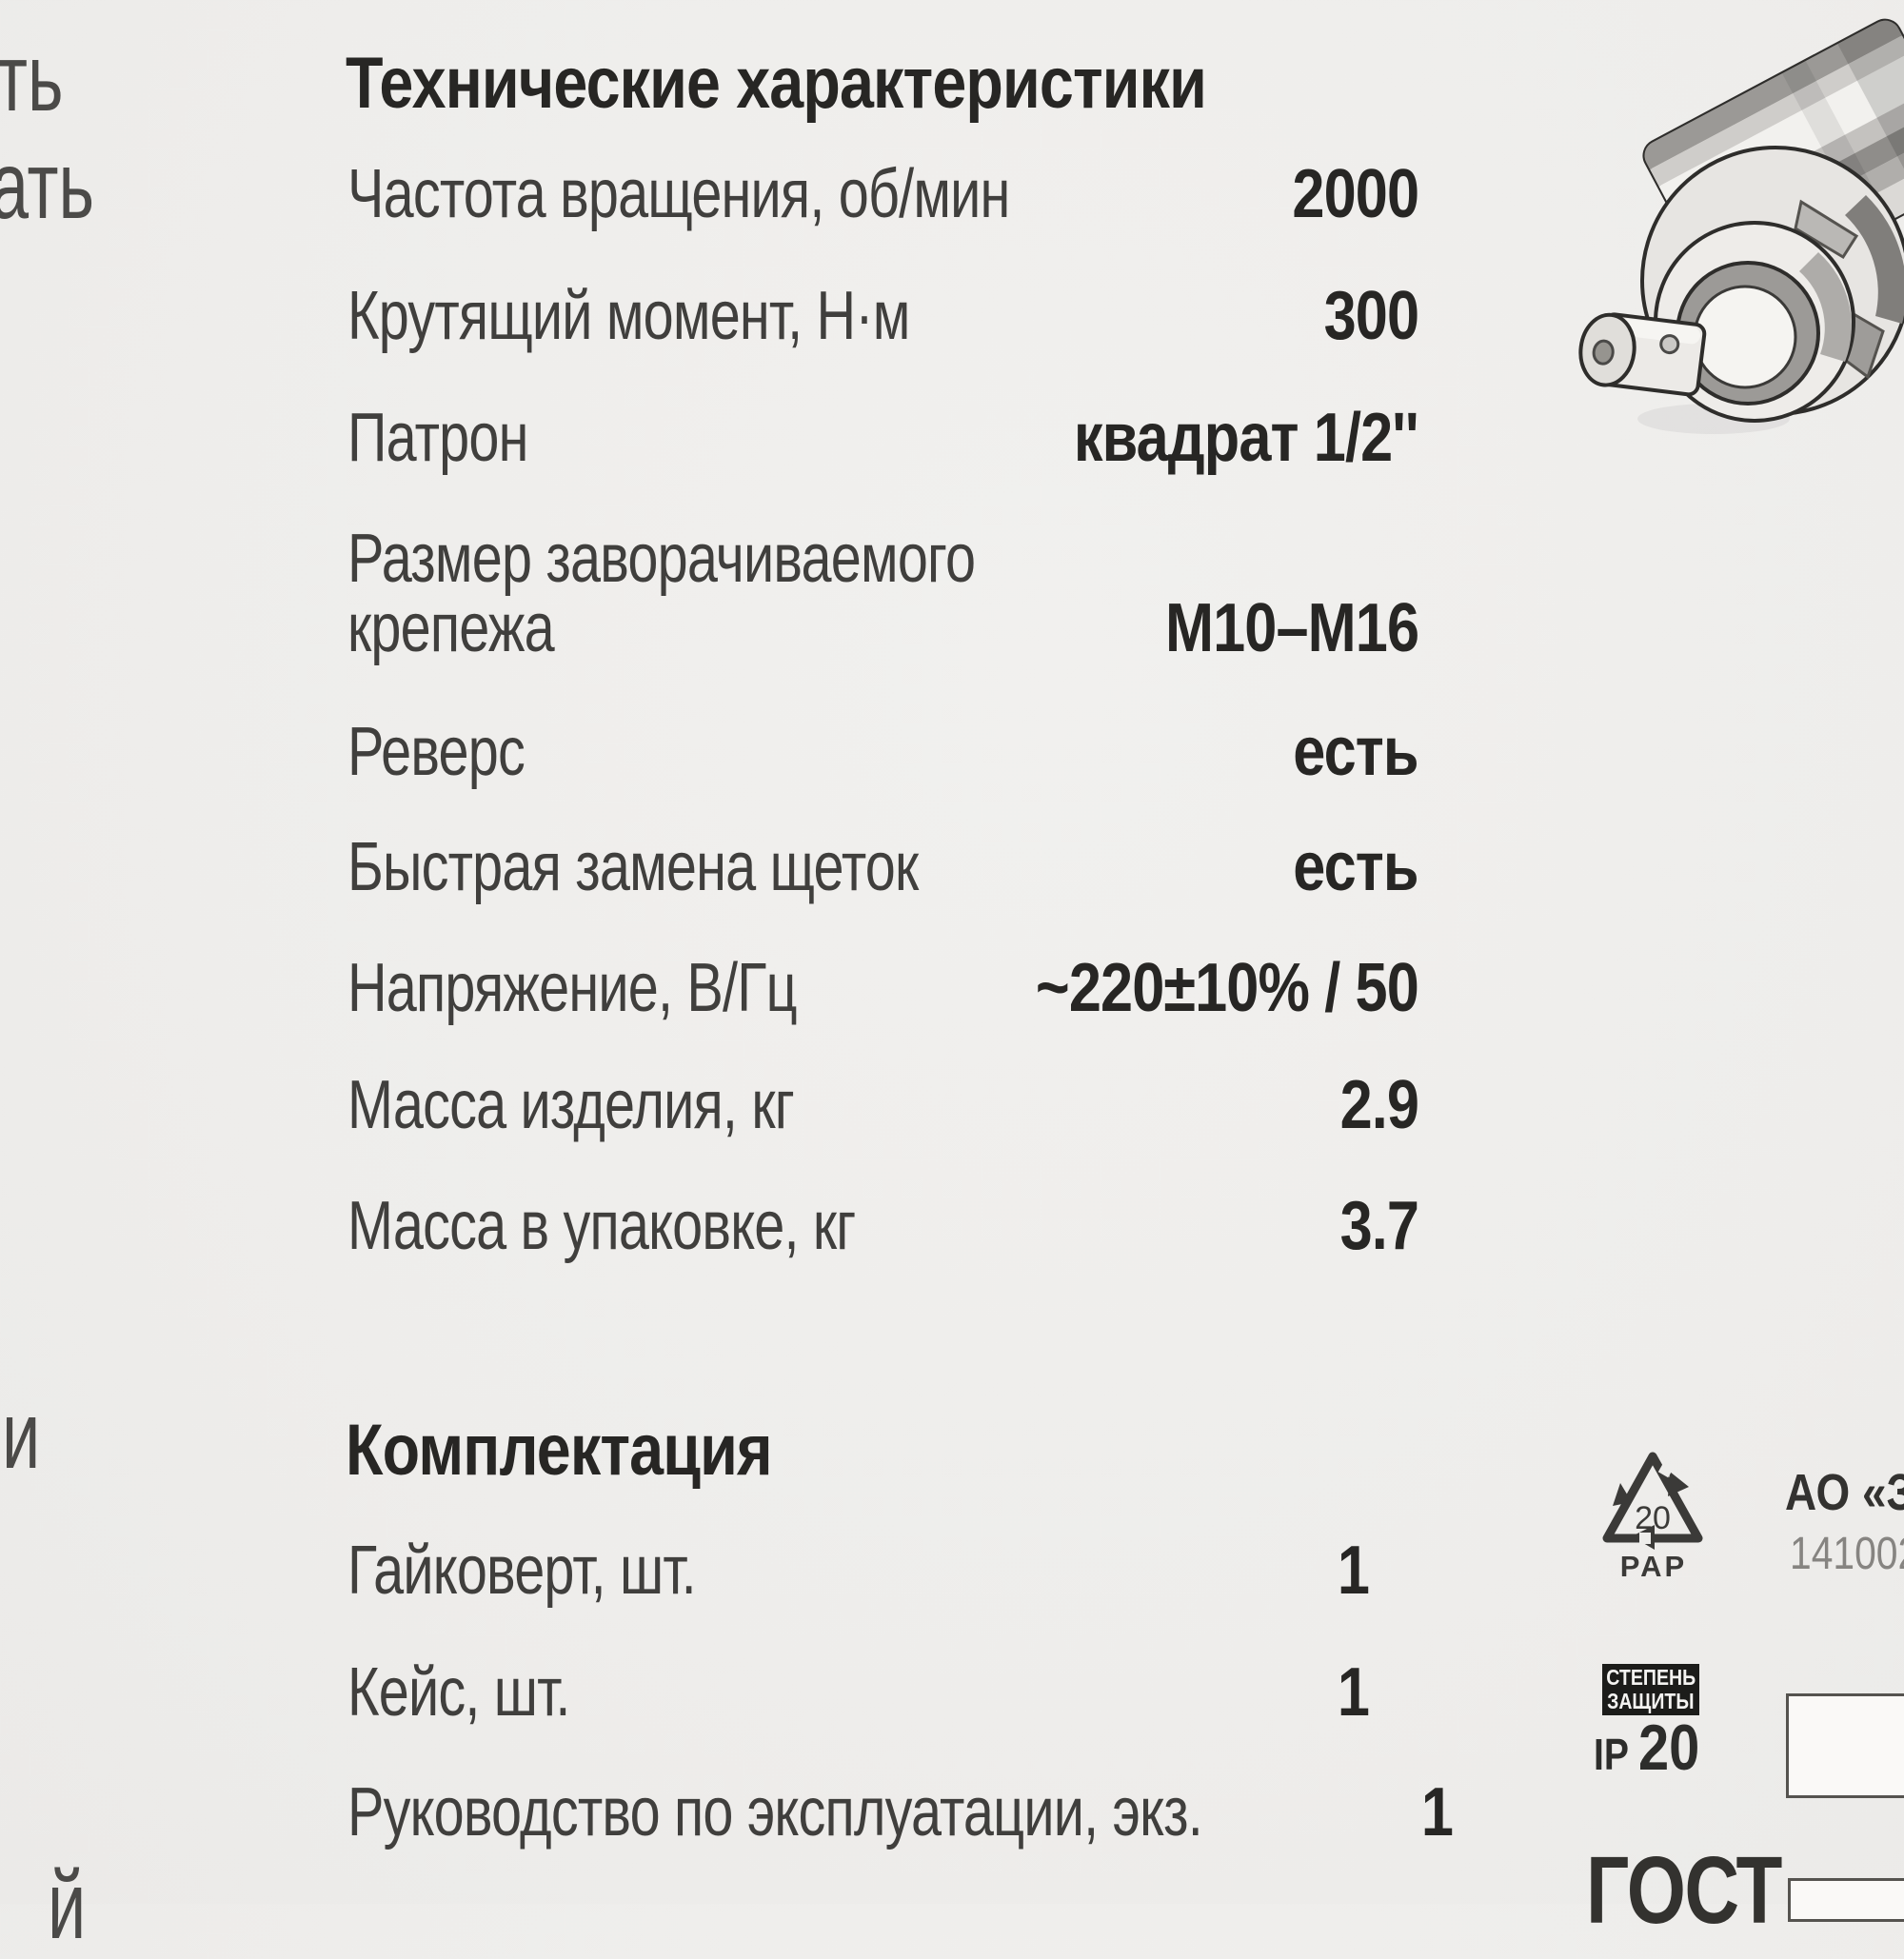 The width and height of the screenshot is (1904, 1959). I want to click on spec-row: Реверс есть, so click(883, 752).